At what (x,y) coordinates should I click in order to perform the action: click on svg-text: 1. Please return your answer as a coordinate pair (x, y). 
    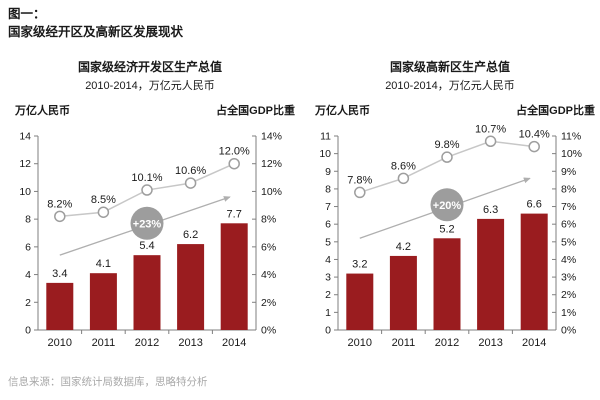
    Looking at the image, I should click on (328, 313).